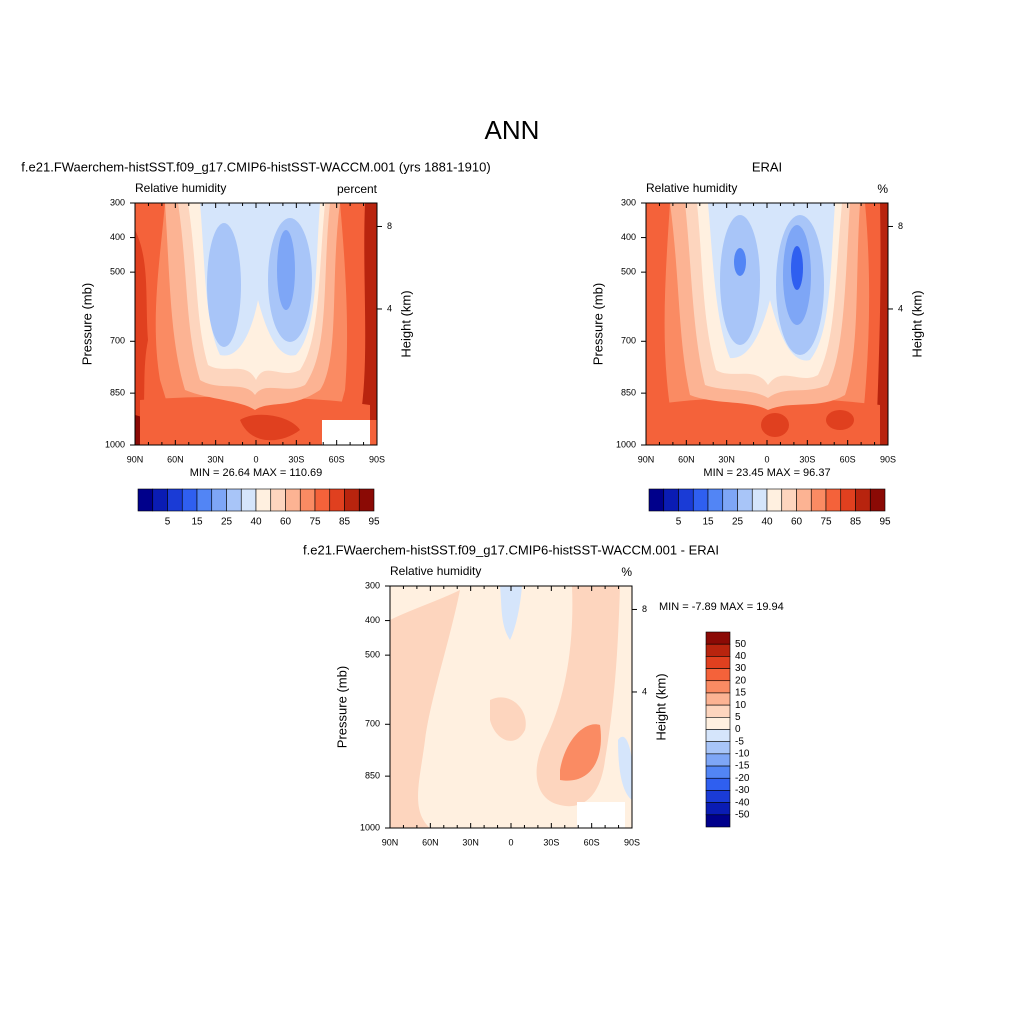 This screenshot has width=1024, height=1029. Describe the element at coordinates (739, 741) in the screenshot. I see `colorbar-label: -5` at that location.